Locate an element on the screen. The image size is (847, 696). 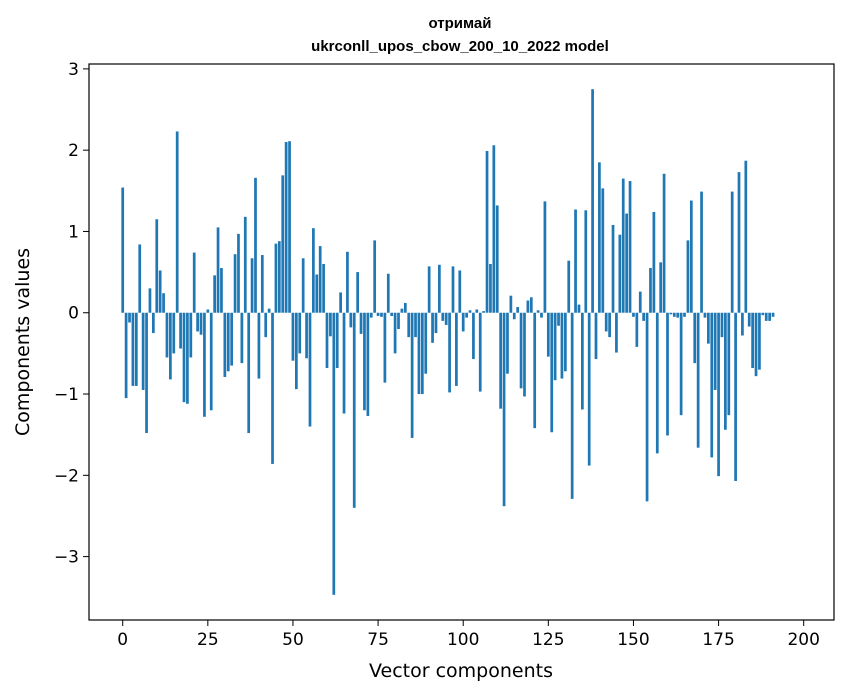
chart-title: отримай is located at coordinates (460, 23).